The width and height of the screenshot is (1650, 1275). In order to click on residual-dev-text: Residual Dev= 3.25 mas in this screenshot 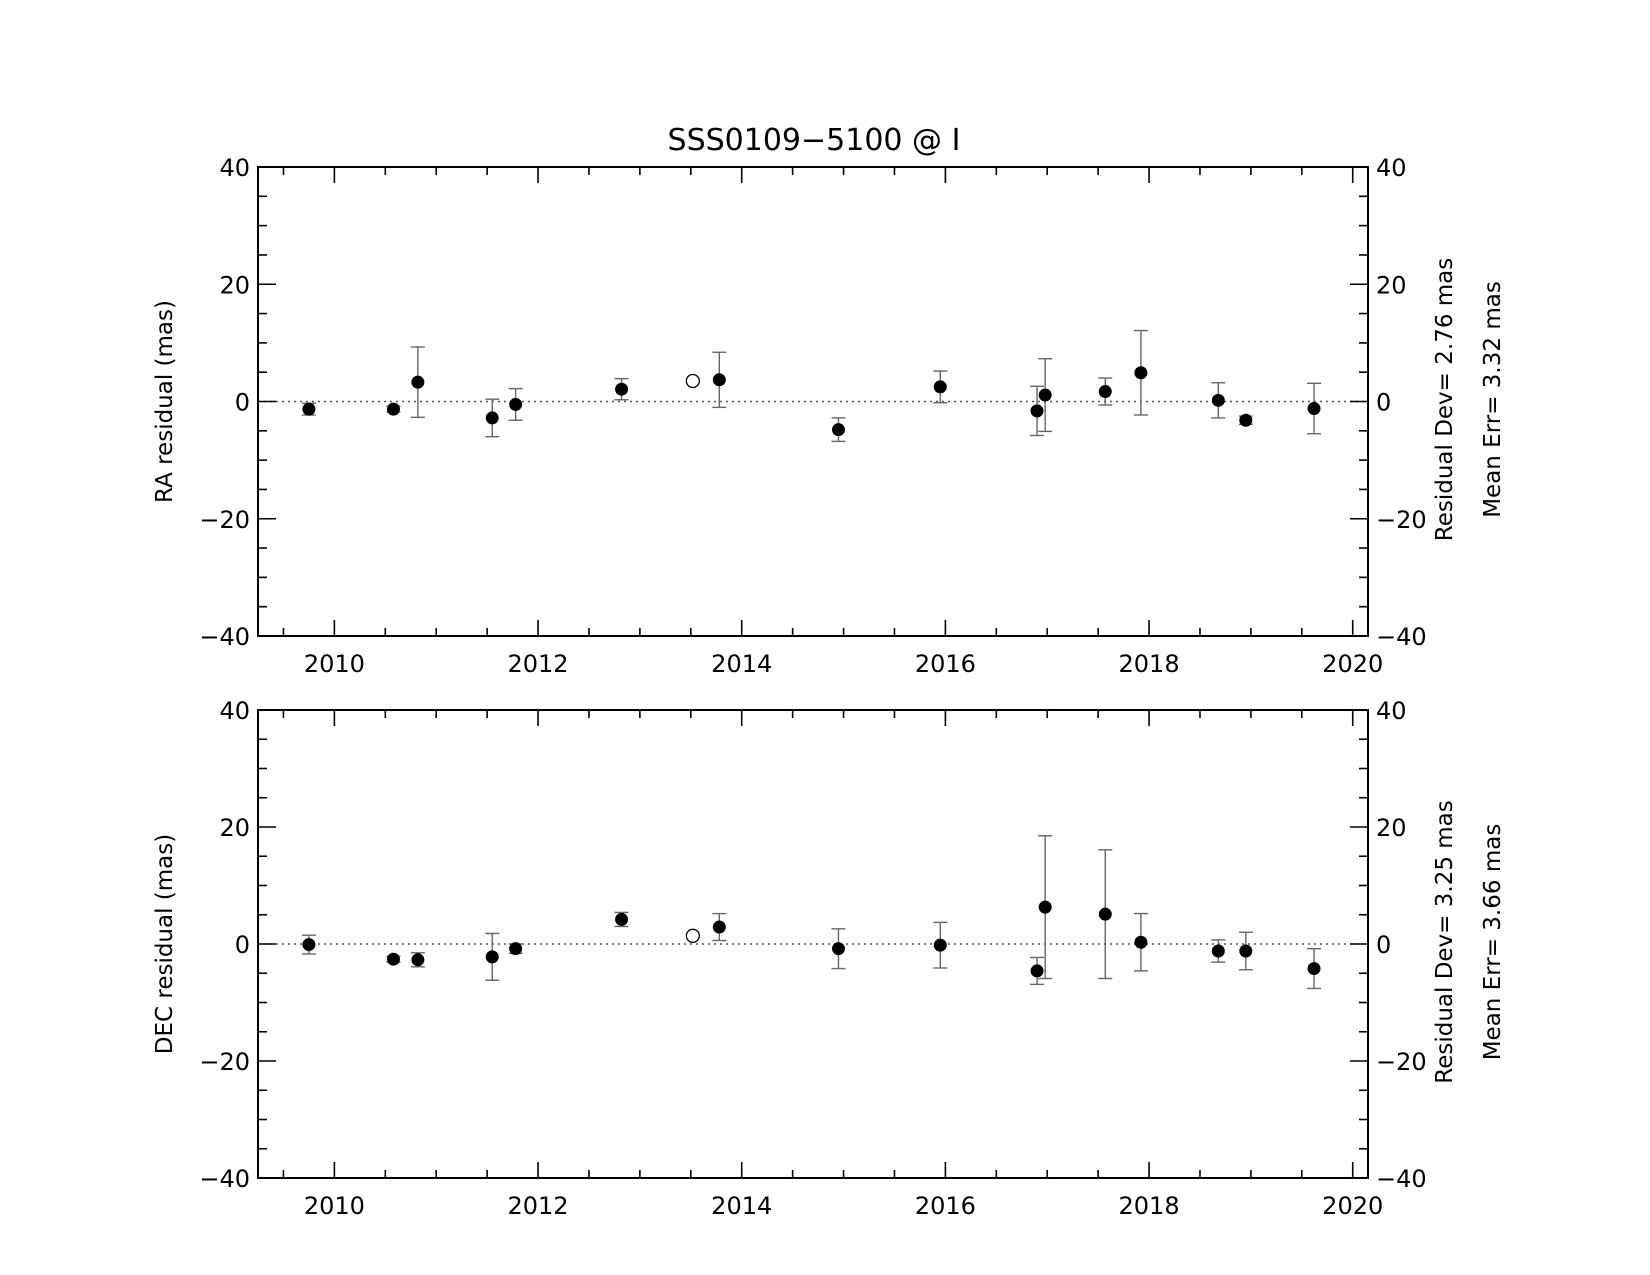, I will do `click(1445, 942)`.